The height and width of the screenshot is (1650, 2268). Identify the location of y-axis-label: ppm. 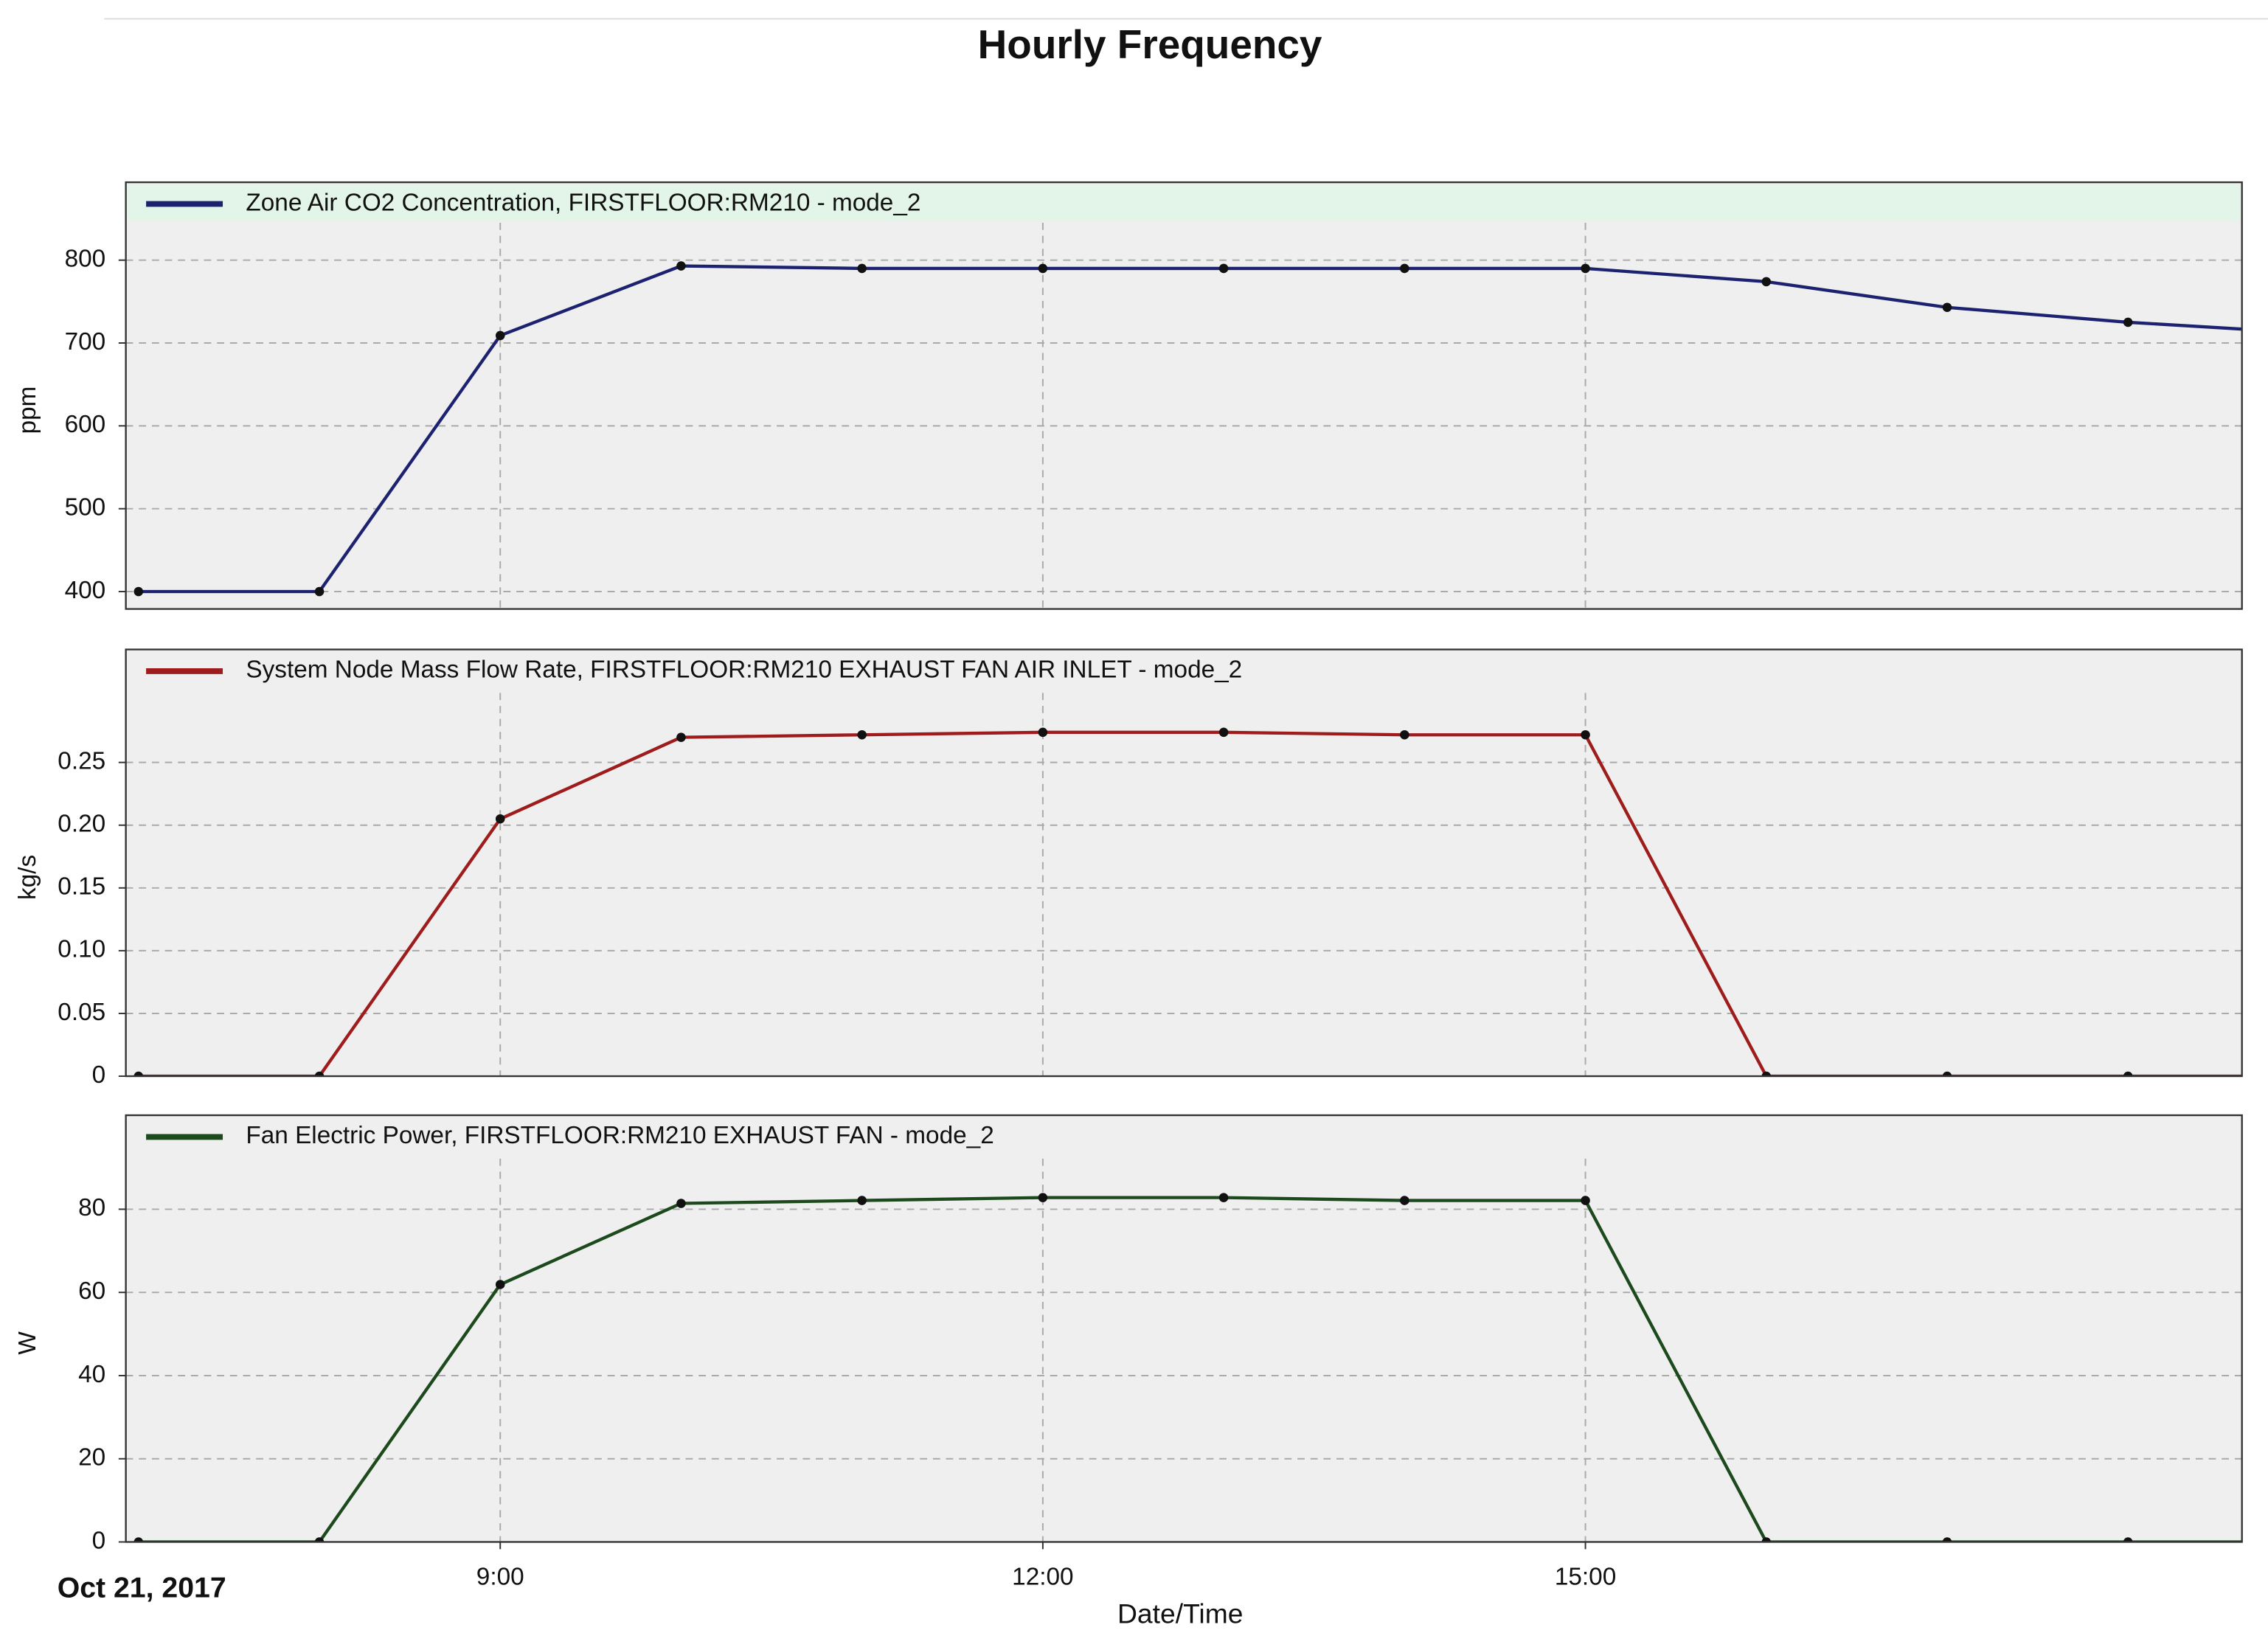
(27, 410).